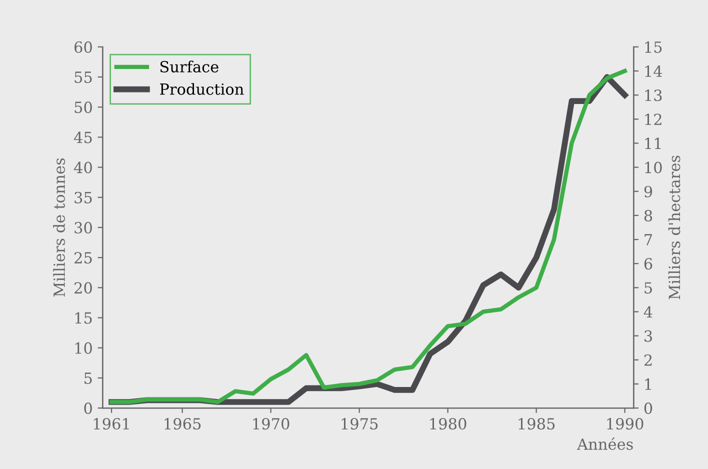  I want to click on legend-label: Surface, so click(189, 66).